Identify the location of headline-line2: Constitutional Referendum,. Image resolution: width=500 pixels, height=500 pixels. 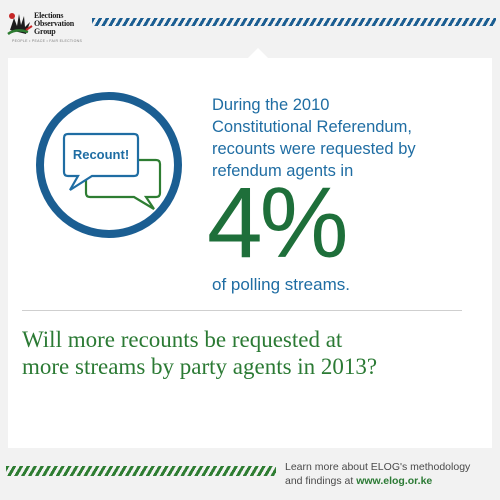
(312, 127).